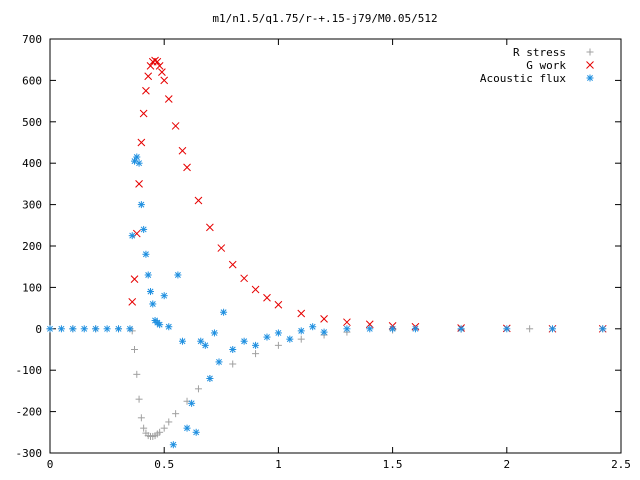  I want to click on x-tick-label: 1, so click(278, 464).